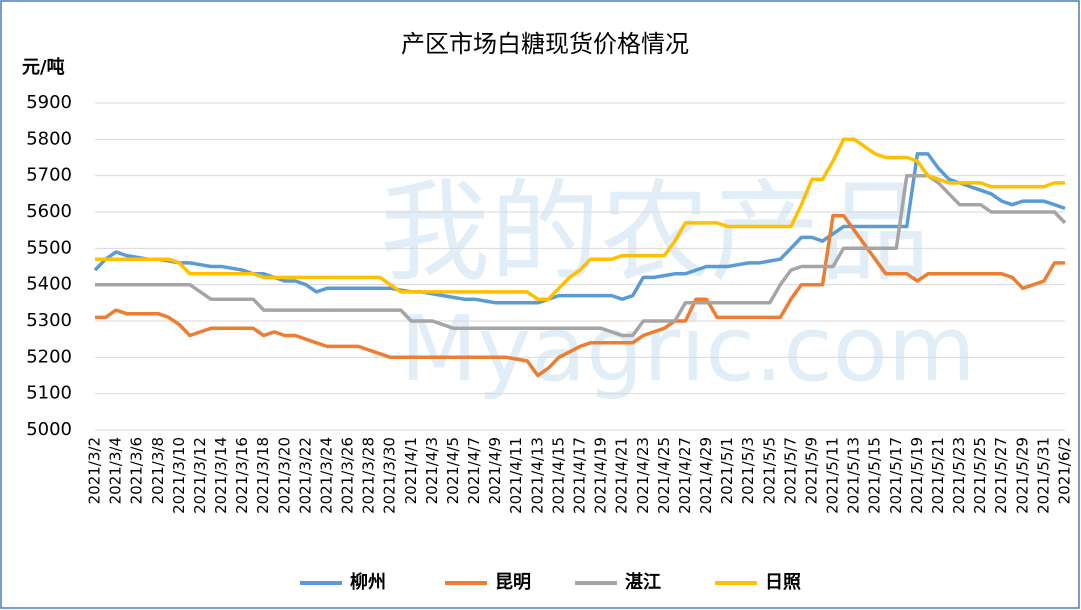 This screenshot has width=1081, height=610. Describe the element at coordinates (200, 475) in the screenshot. I see `x-tick-label: 2021/3/12` at that location.